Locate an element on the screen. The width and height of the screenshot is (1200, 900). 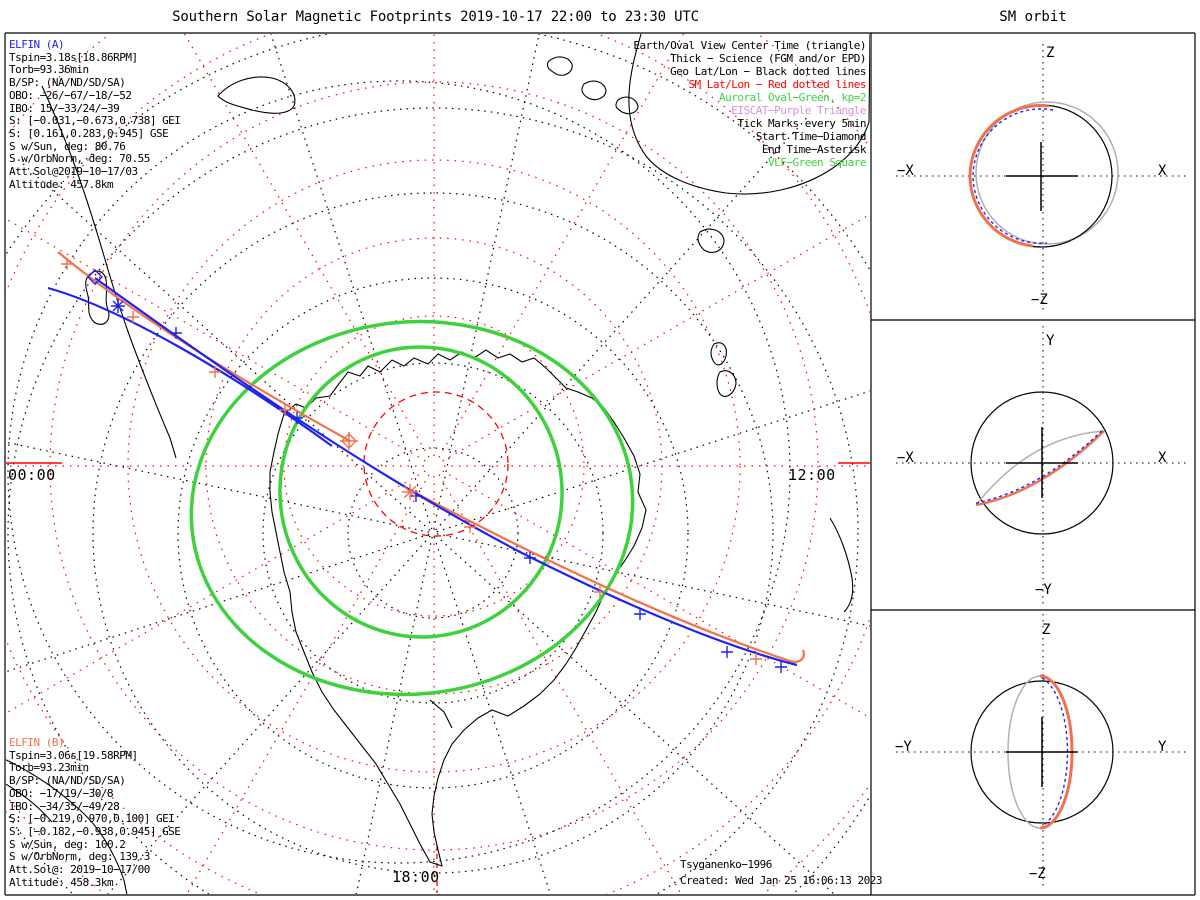
panel2-axis-top: Y is located at coordinates (1050, 341).